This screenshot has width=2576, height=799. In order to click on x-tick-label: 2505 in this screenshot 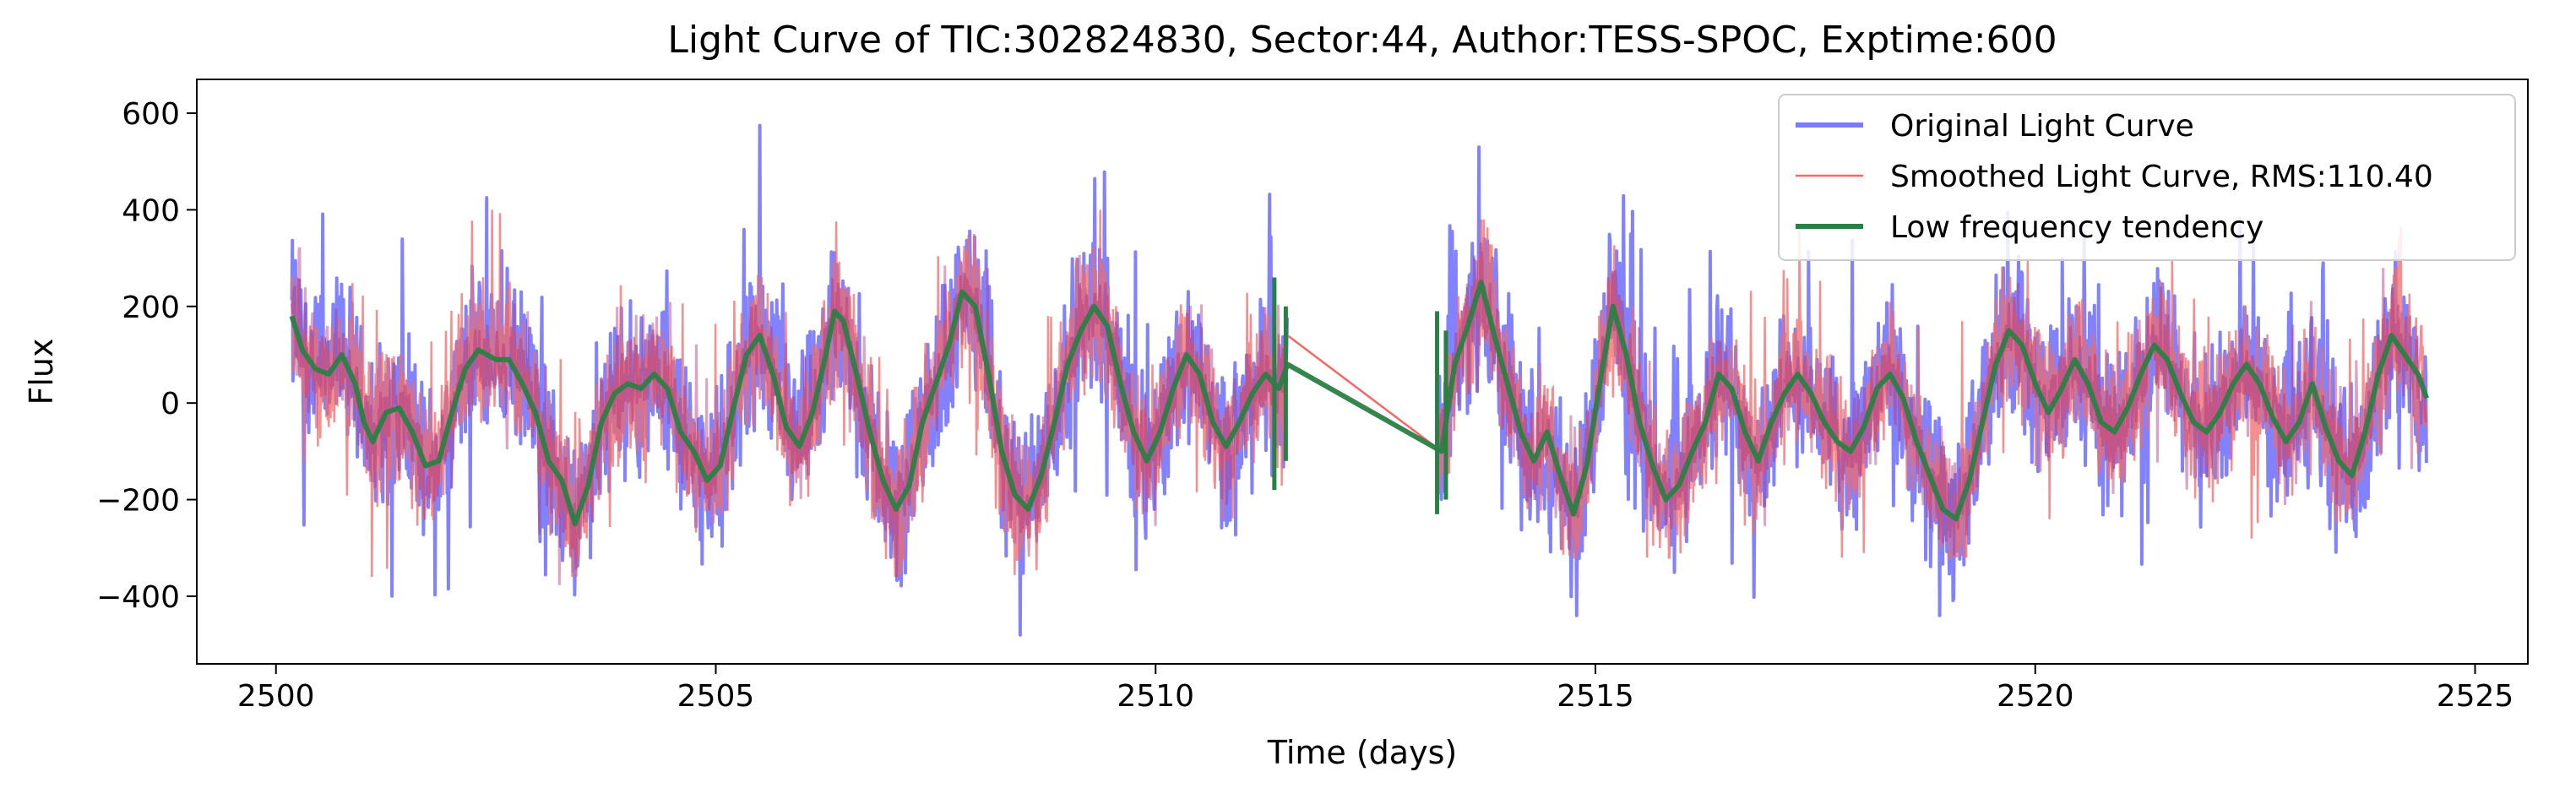, I will do `click(716, 697)`.